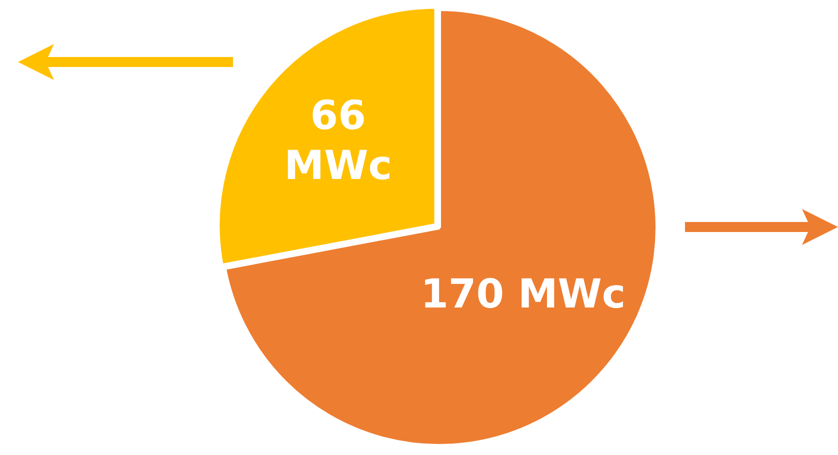 The width and height of the screenshot is (838, 455). Describe the element at coordinates (523, 295) in the screenshot. I see `data-label: 170 MWc` at that location.